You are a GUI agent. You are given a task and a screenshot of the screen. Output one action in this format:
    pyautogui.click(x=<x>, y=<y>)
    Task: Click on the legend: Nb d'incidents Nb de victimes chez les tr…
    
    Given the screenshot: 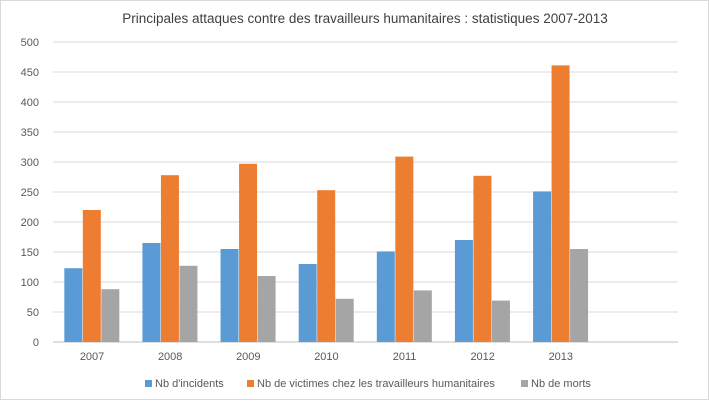 What is the action you would take?
    pyautogui.click(x=368, y=384)
    